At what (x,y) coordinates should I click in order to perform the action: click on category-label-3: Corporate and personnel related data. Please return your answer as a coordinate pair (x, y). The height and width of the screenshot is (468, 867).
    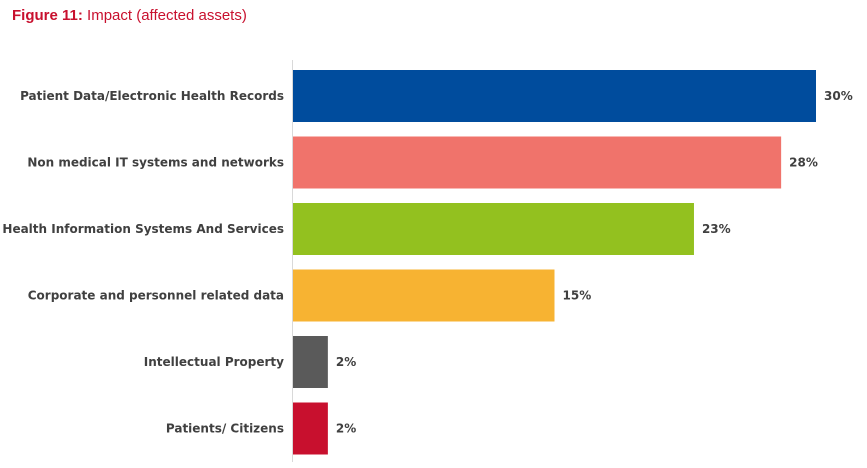
    Looking at the image, I should click on (156, 296).